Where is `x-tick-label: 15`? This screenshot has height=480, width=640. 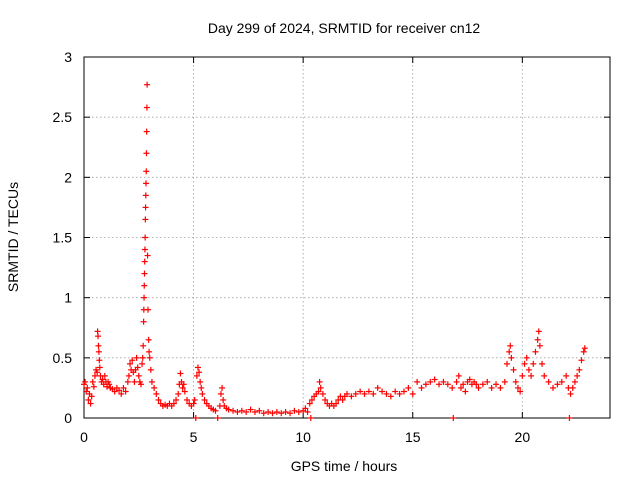
x-tick-label: 15 is located at coordinates (413, 437).